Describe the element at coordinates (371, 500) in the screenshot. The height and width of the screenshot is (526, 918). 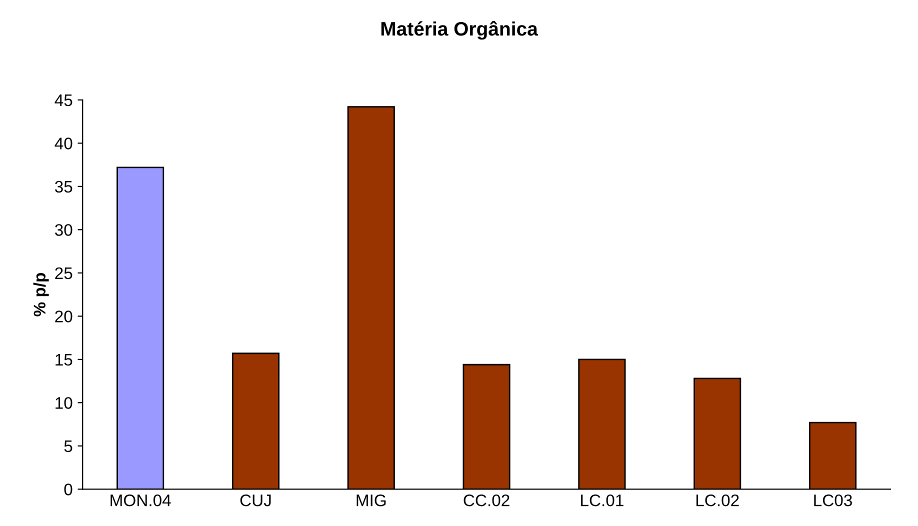
I see `x-tick-label: MIG` at that location.